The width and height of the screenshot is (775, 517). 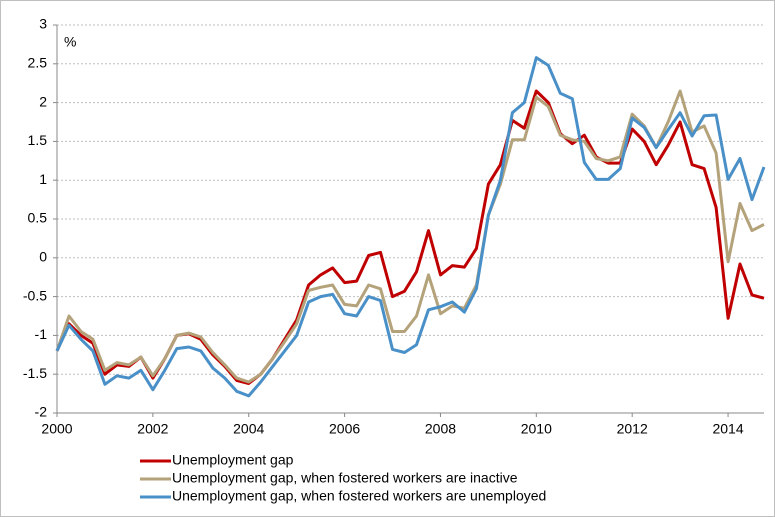 What do you see at coordinates (536, 429) in the screenshot?
I see `x-tick-label: 2010` at bounding box center [536, 429].